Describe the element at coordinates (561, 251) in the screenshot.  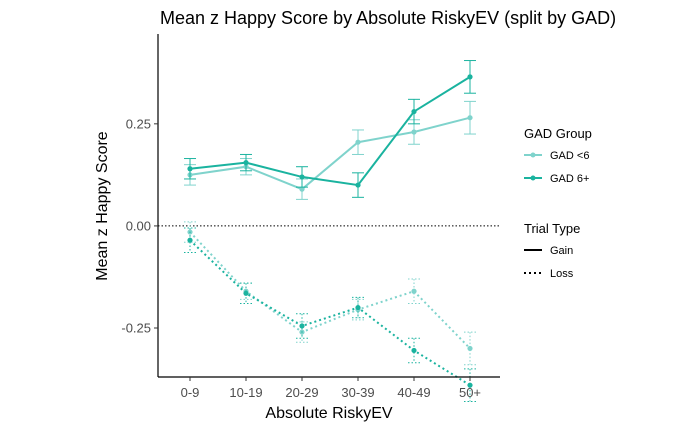
I see `legend-label: Gain` at that location.